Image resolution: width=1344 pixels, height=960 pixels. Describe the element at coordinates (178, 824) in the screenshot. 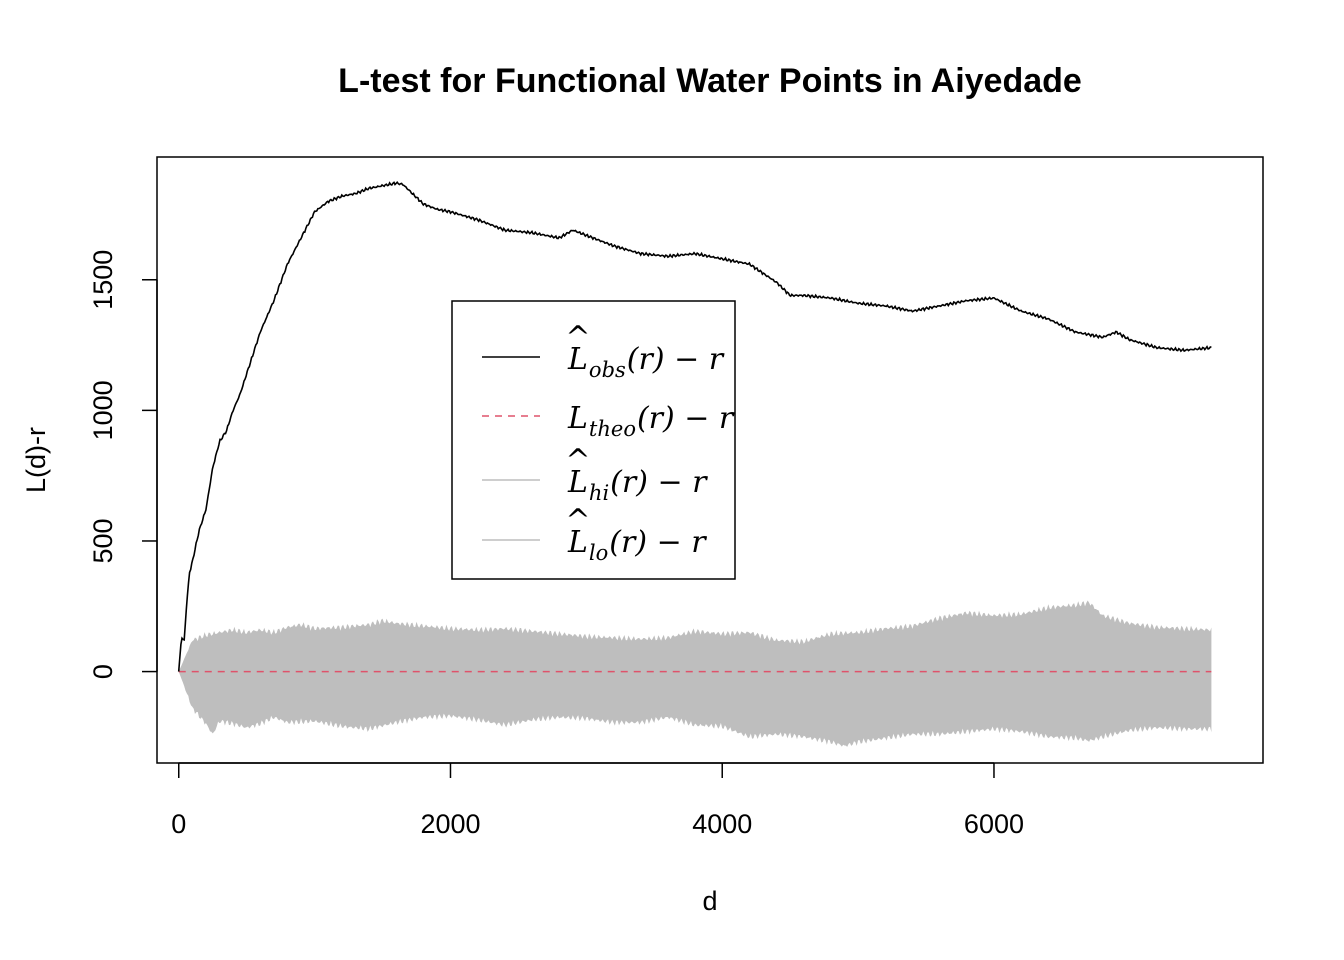

I see `x-tick-label: 0` at that location.